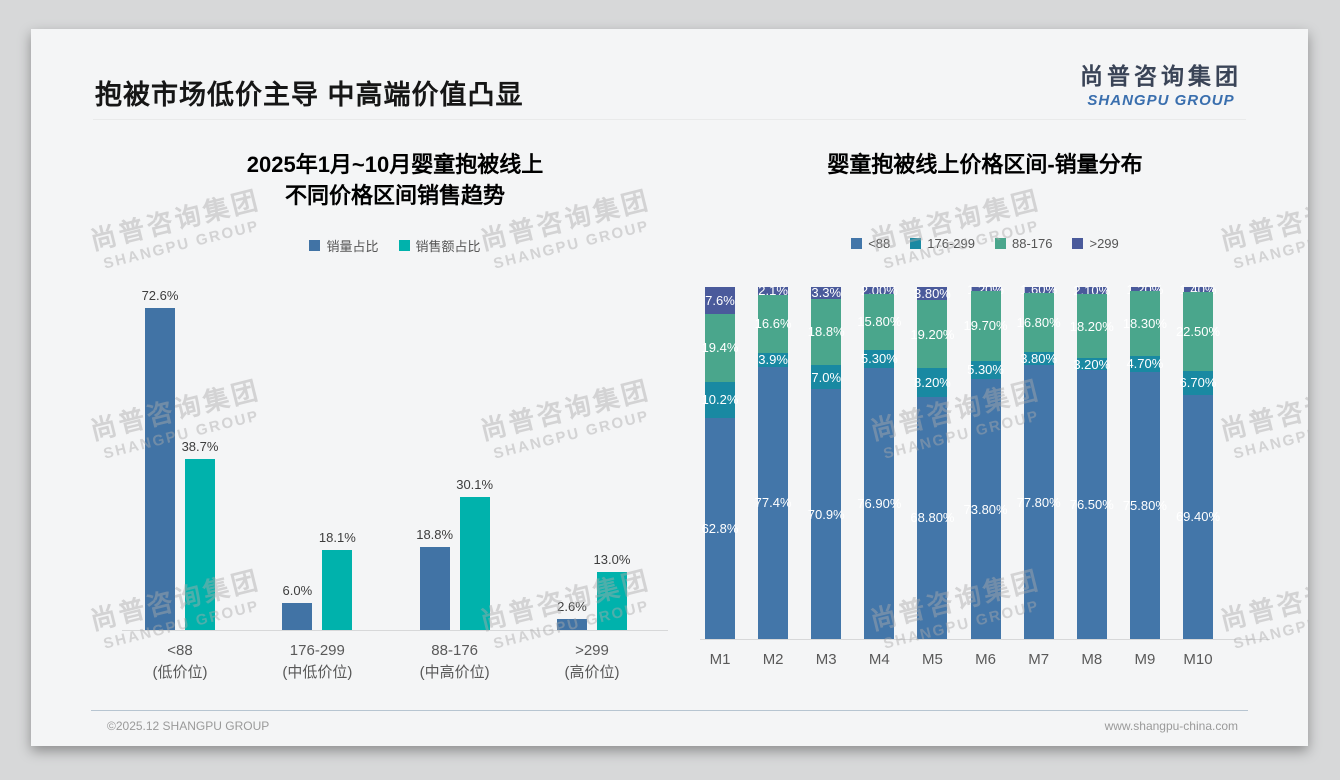  What do you see at coordinates (612, 591) in the screenshot?
I see `bar-column: 13.0%` at bounding box center [612, 591].